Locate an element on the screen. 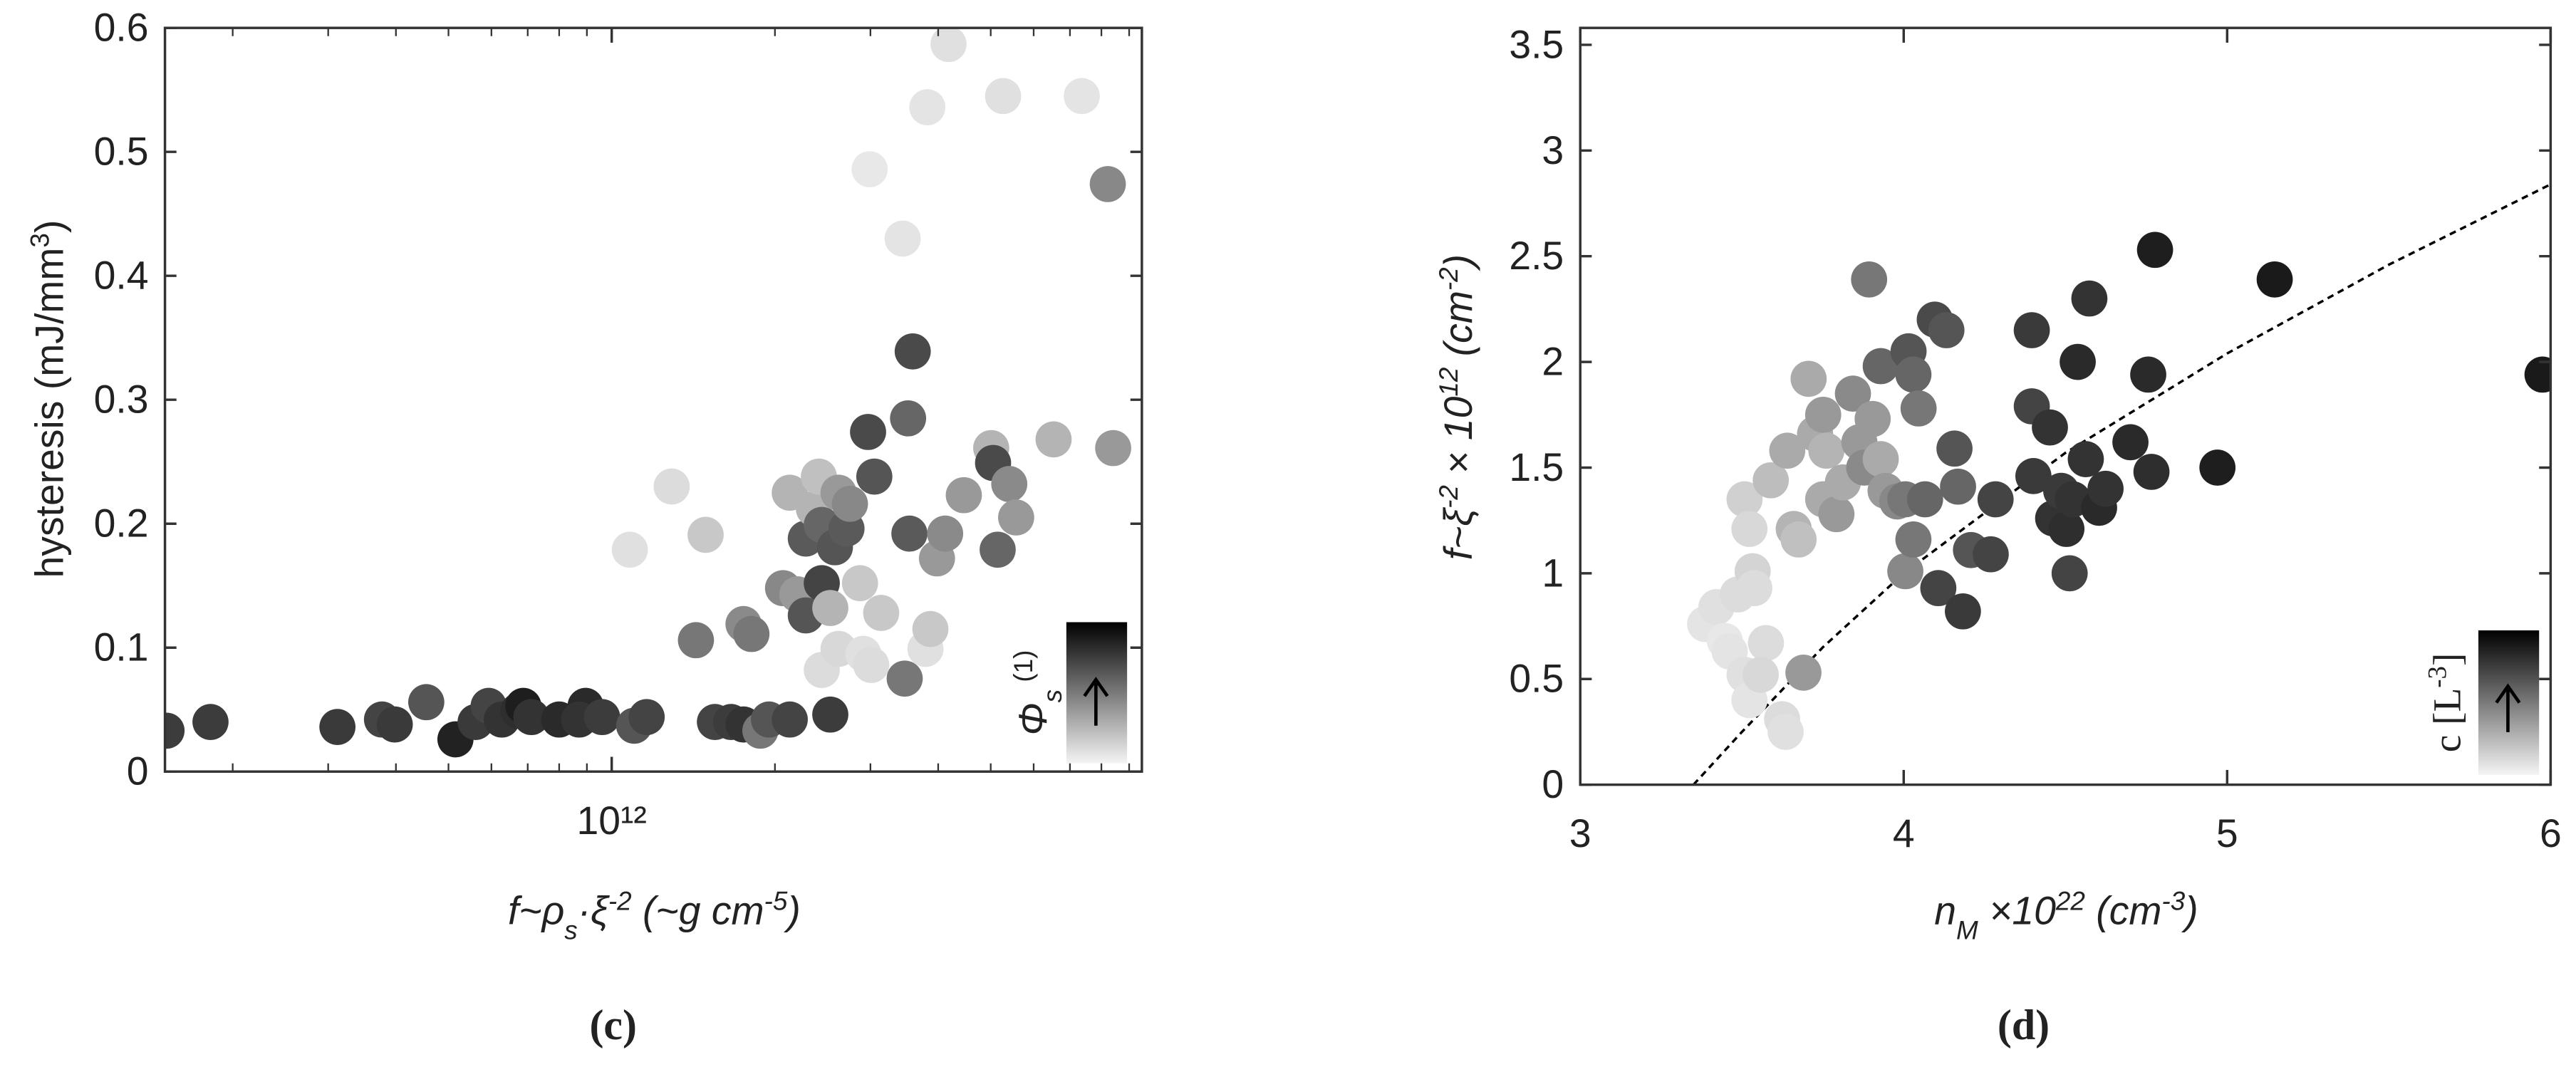 Image resolution: width=2576 pixels, height=1072 pixels. x-axis-label: f~ρs·ξ-2 (~g cm-5) is located at coordinates (654, 915).